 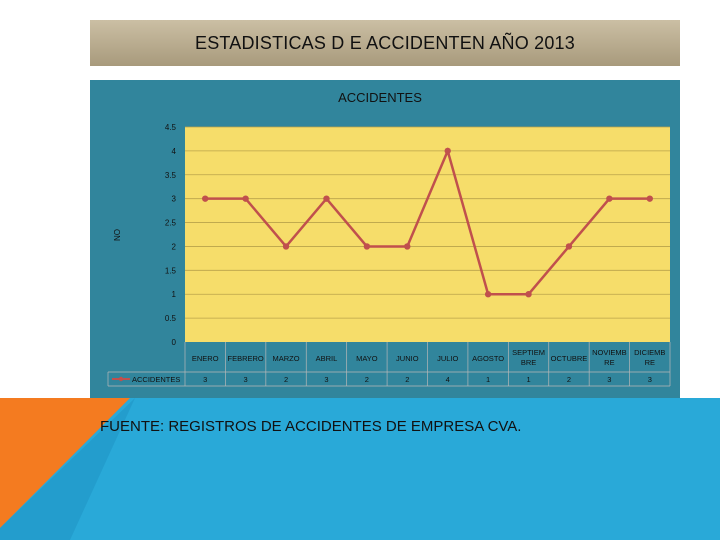 I want to click on title-band: ESTADISTICAS D E ACCIDENTEN AÑO 2013, so click(x=385, y=43).